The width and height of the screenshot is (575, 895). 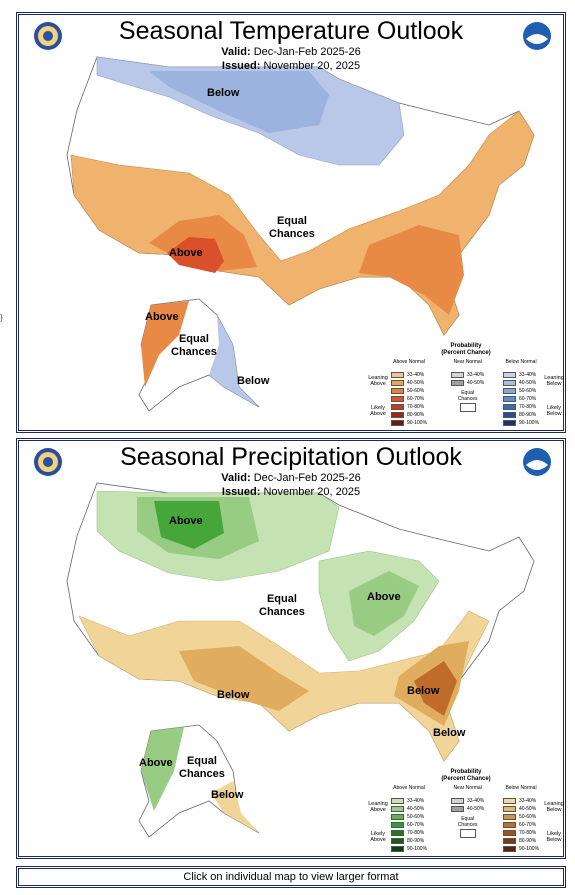 What do you see at coordinates (239, 102) in the screenshot?
I see `below-core` at bounding box center [239, 102].